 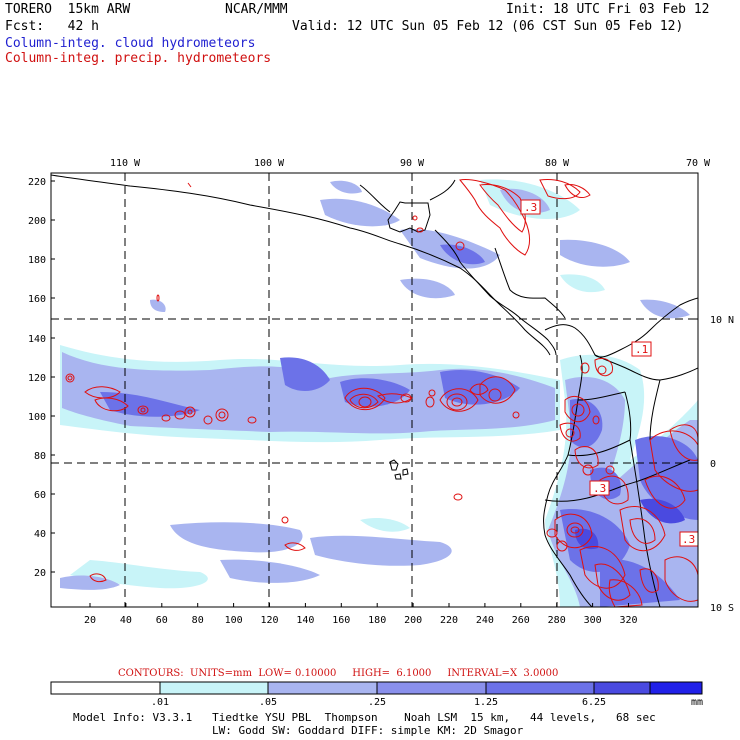 I want to click on bottom-axis-label: 160, so click(x=341, y=620).